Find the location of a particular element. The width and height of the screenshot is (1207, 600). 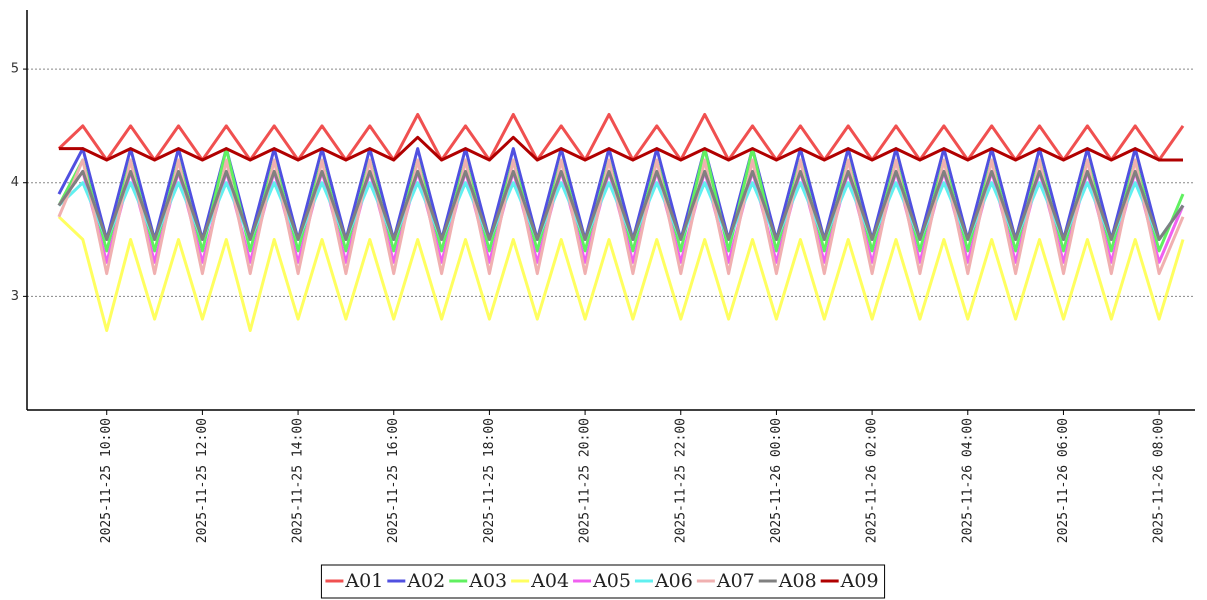

x-tick-label: 2025-11-25 16:00 is located at coordinates (393, 480).